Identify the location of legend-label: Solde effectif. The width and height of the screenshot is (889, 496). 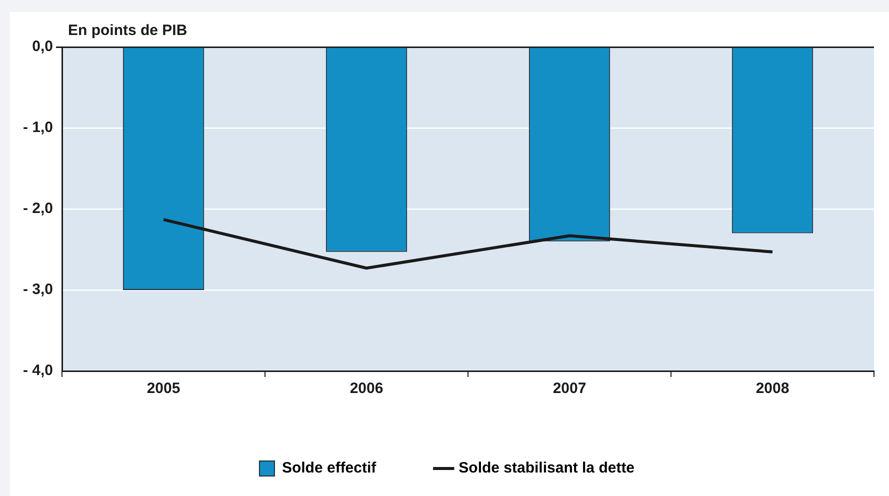
(330, 468).